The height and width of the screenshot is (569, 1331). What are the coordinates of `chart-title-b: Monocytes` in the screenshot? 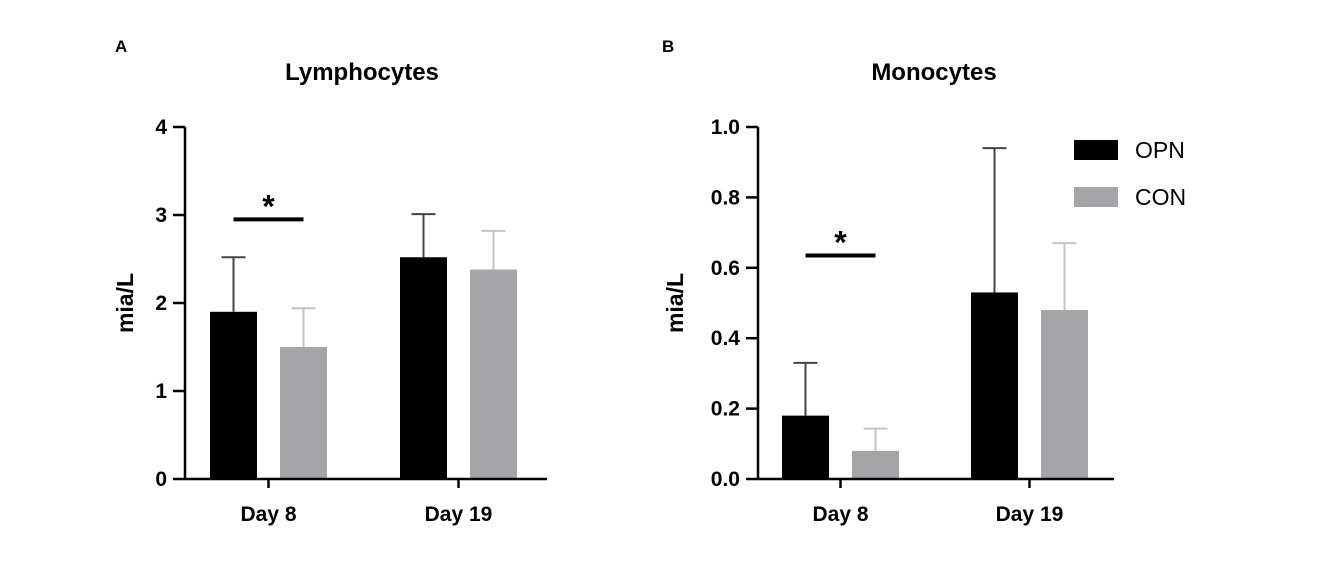 It's located at (933, 72).